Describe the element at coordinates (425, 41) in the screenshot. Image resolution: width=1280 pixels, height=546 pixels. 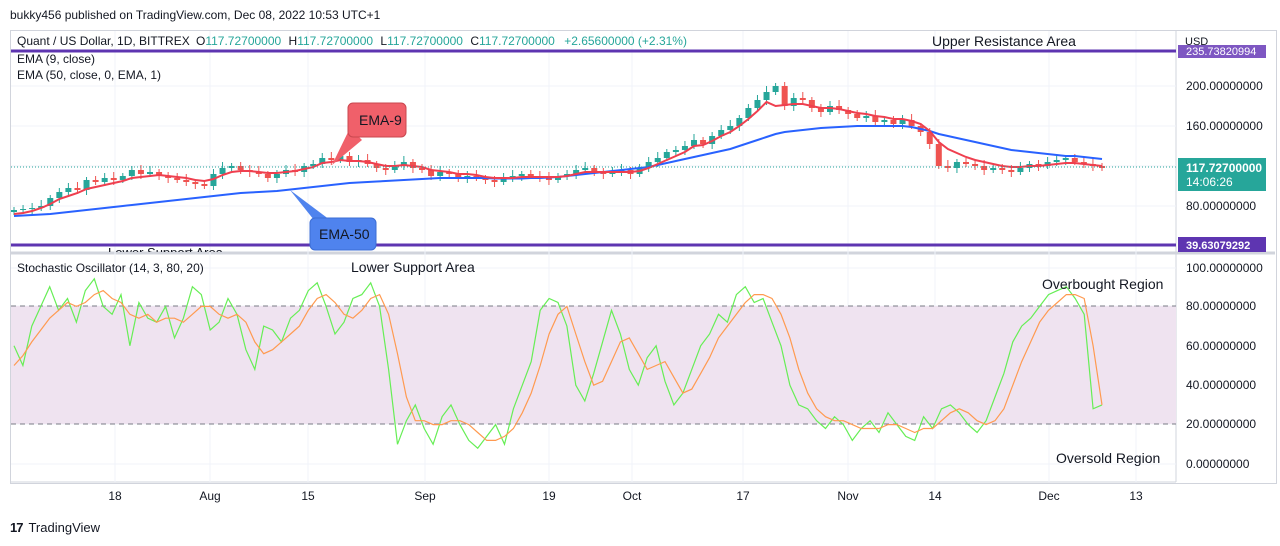
I see `legend-l-value: 117.72700000` at that location.